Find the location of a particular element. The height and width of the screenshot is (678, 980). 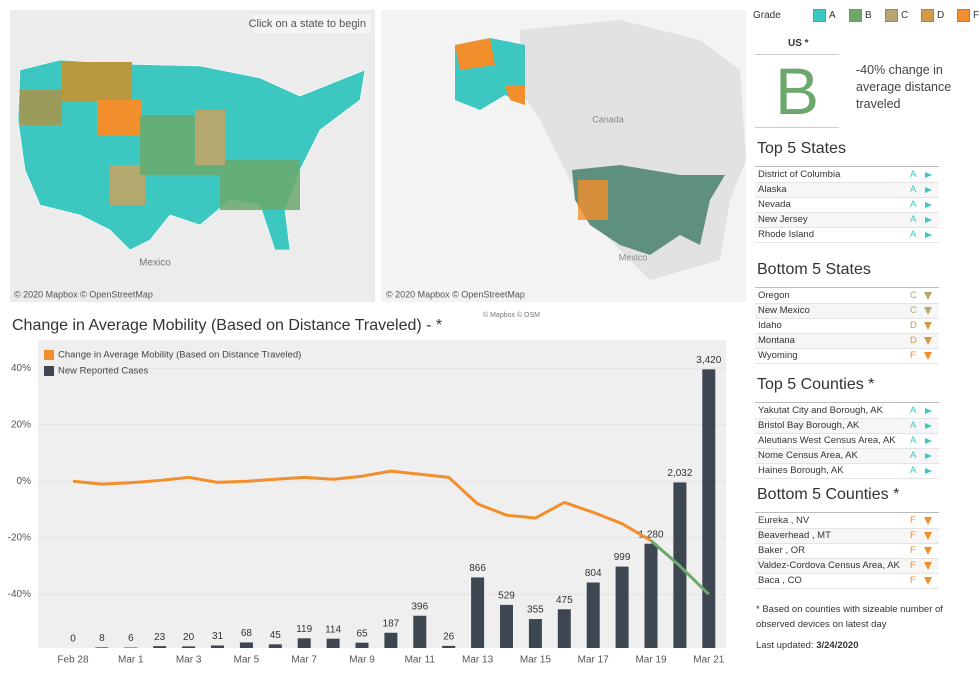

line is located at coordinates (362, 505).